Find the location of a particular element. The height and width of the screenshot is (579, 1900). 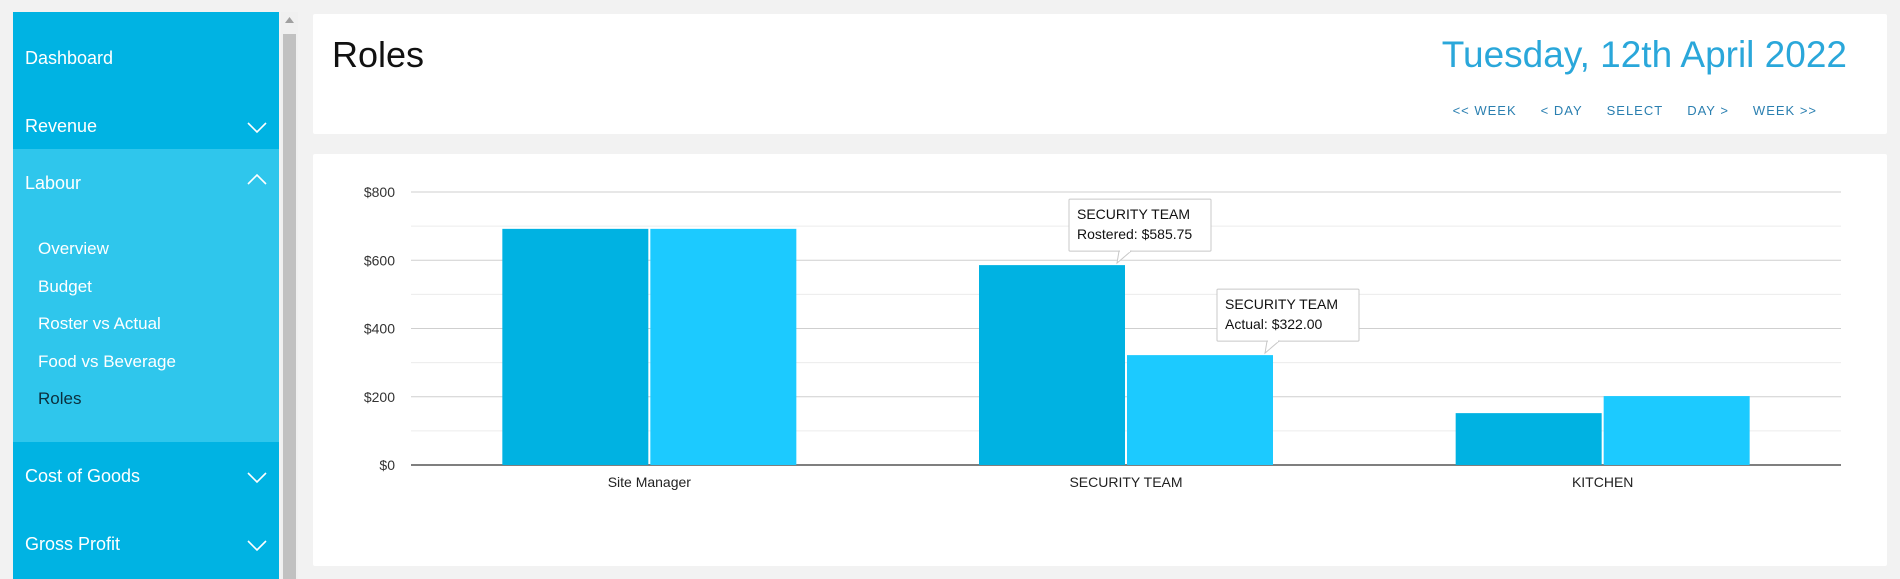

prev-day-link: < DAY is located at coordinates (1561, 110).